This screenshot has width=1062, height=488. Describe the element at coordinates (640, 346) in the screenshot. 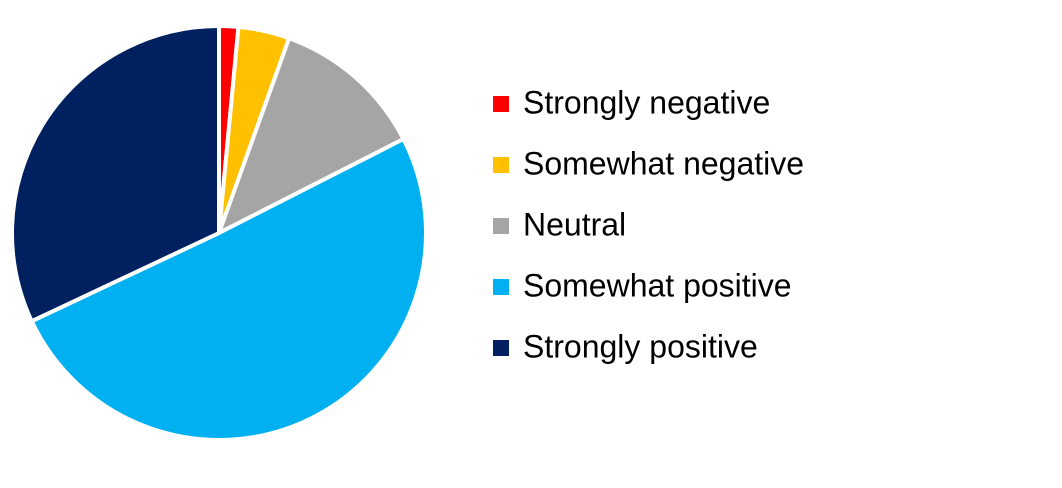

I see `legend-label: Strongly positive` at that location.